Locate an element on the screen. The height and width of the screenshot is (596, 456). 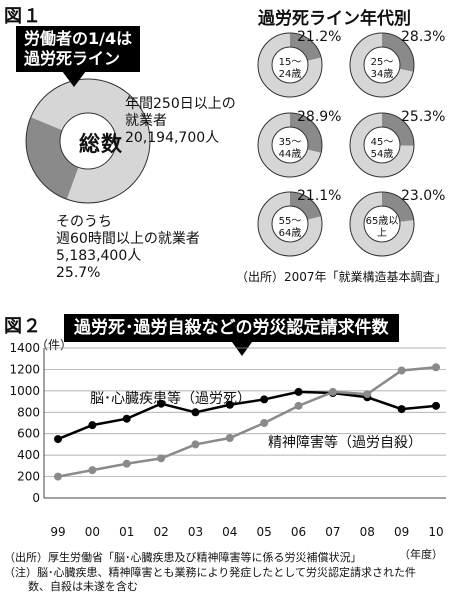
age-donut-4-slice is located at coordinates (398, 129).